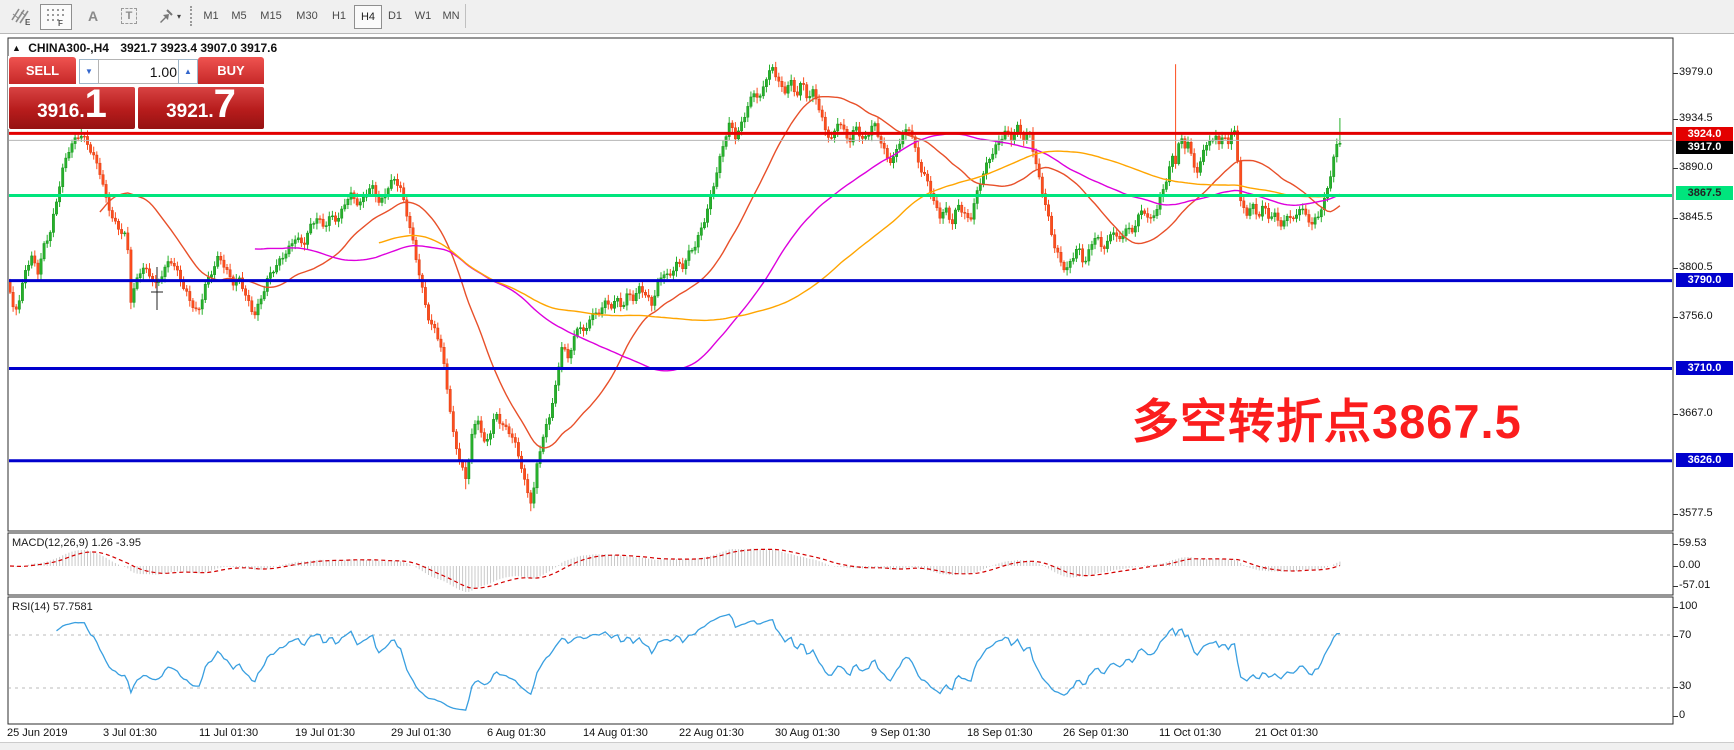  I want to click on volume-decrease-button: ▼, so click(89, 71).